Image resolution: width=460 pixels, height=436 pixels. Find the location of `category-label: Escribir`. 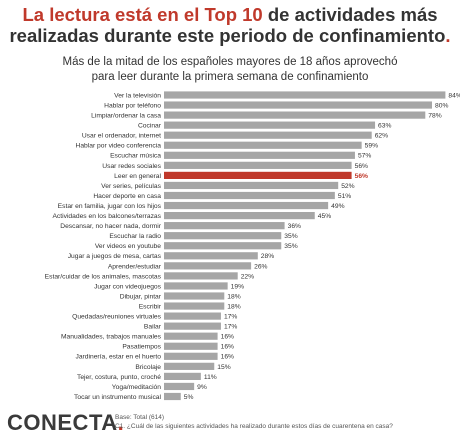

category-label: Escribir is located at coordinates (150, 306).